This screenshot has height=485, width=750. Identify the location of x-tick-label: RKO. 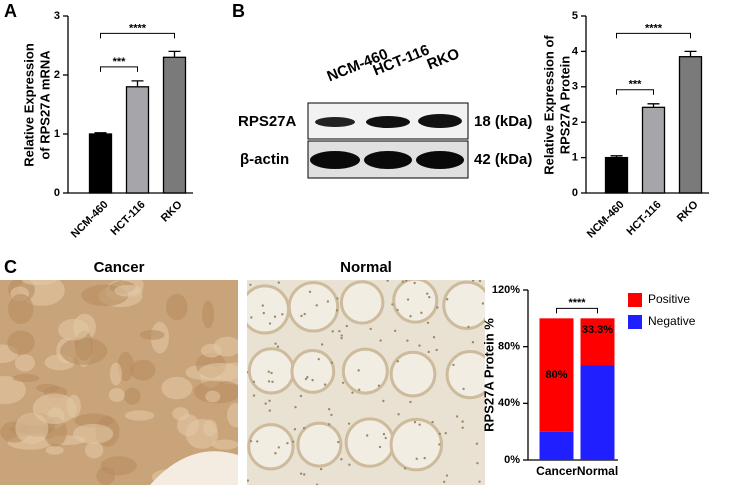
(172, 211).